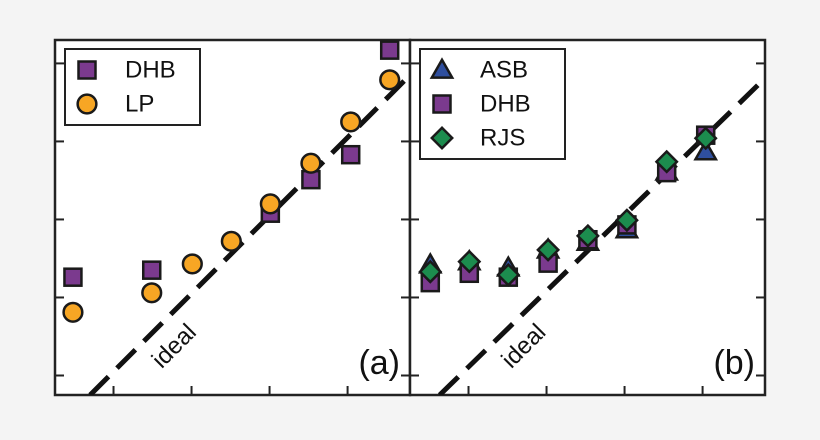 This screenshot has width=820, height=440. I want to click on legend-label: ASB, so click(504, 69).